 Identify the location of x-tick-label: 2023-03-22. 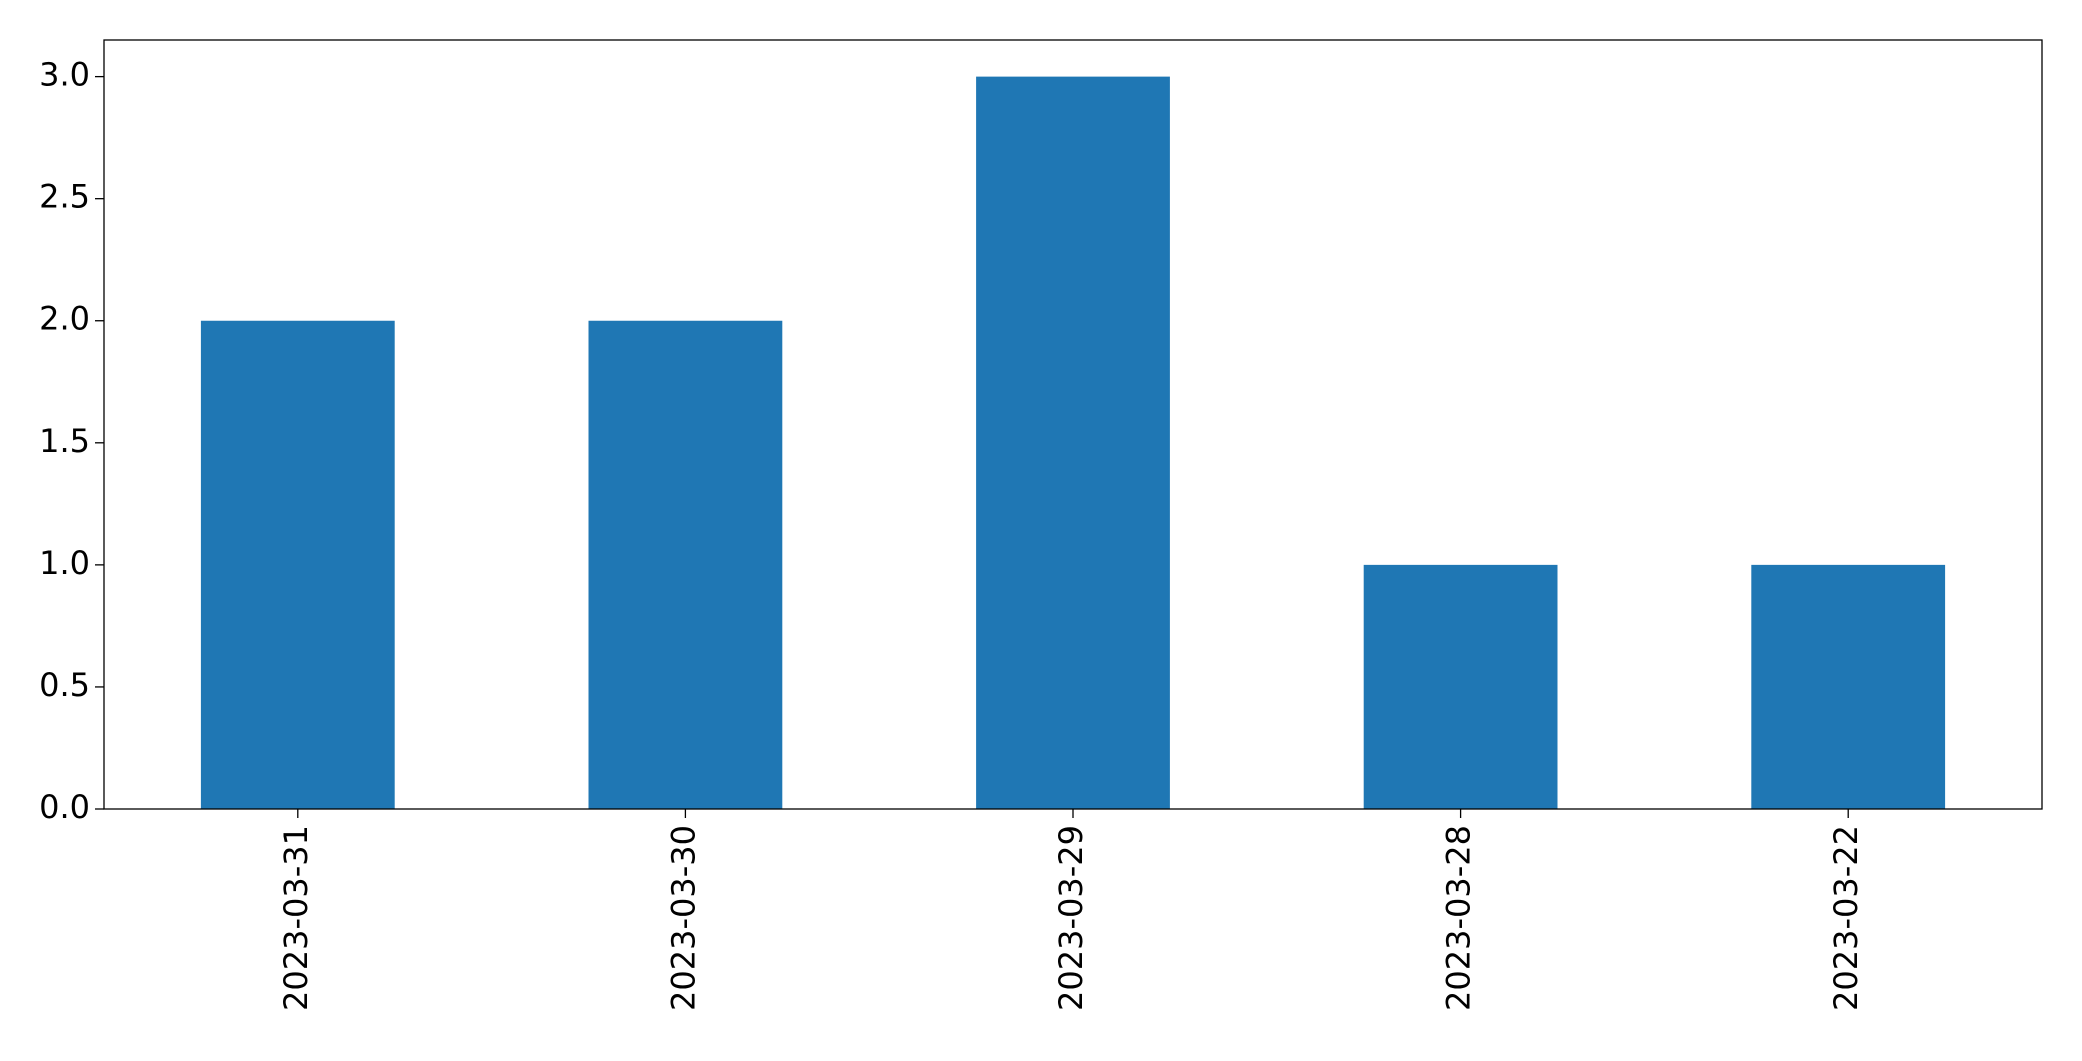
(1846, 918).